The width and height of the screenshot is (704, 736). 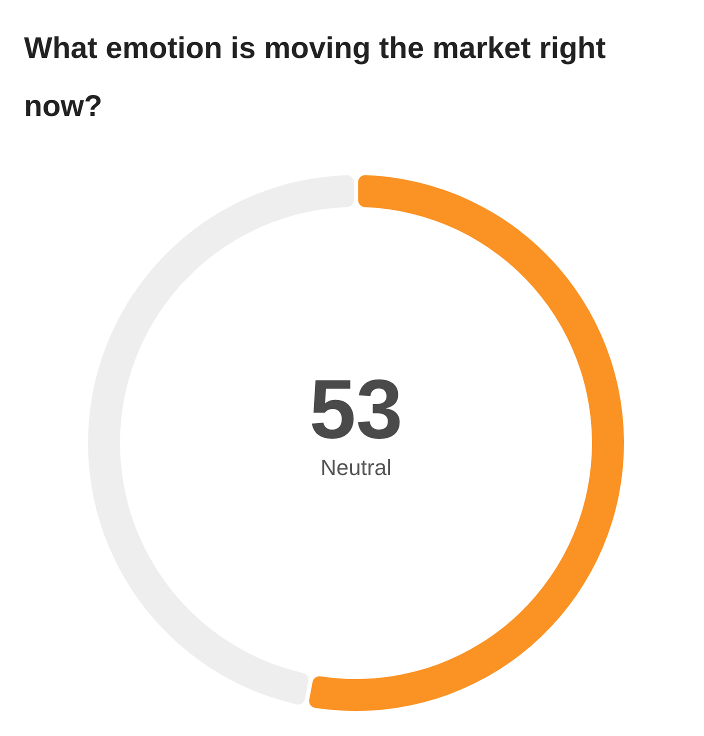 I want to click on chart-title: What emotion is moving the market right now?, so click(x=315, y=78).